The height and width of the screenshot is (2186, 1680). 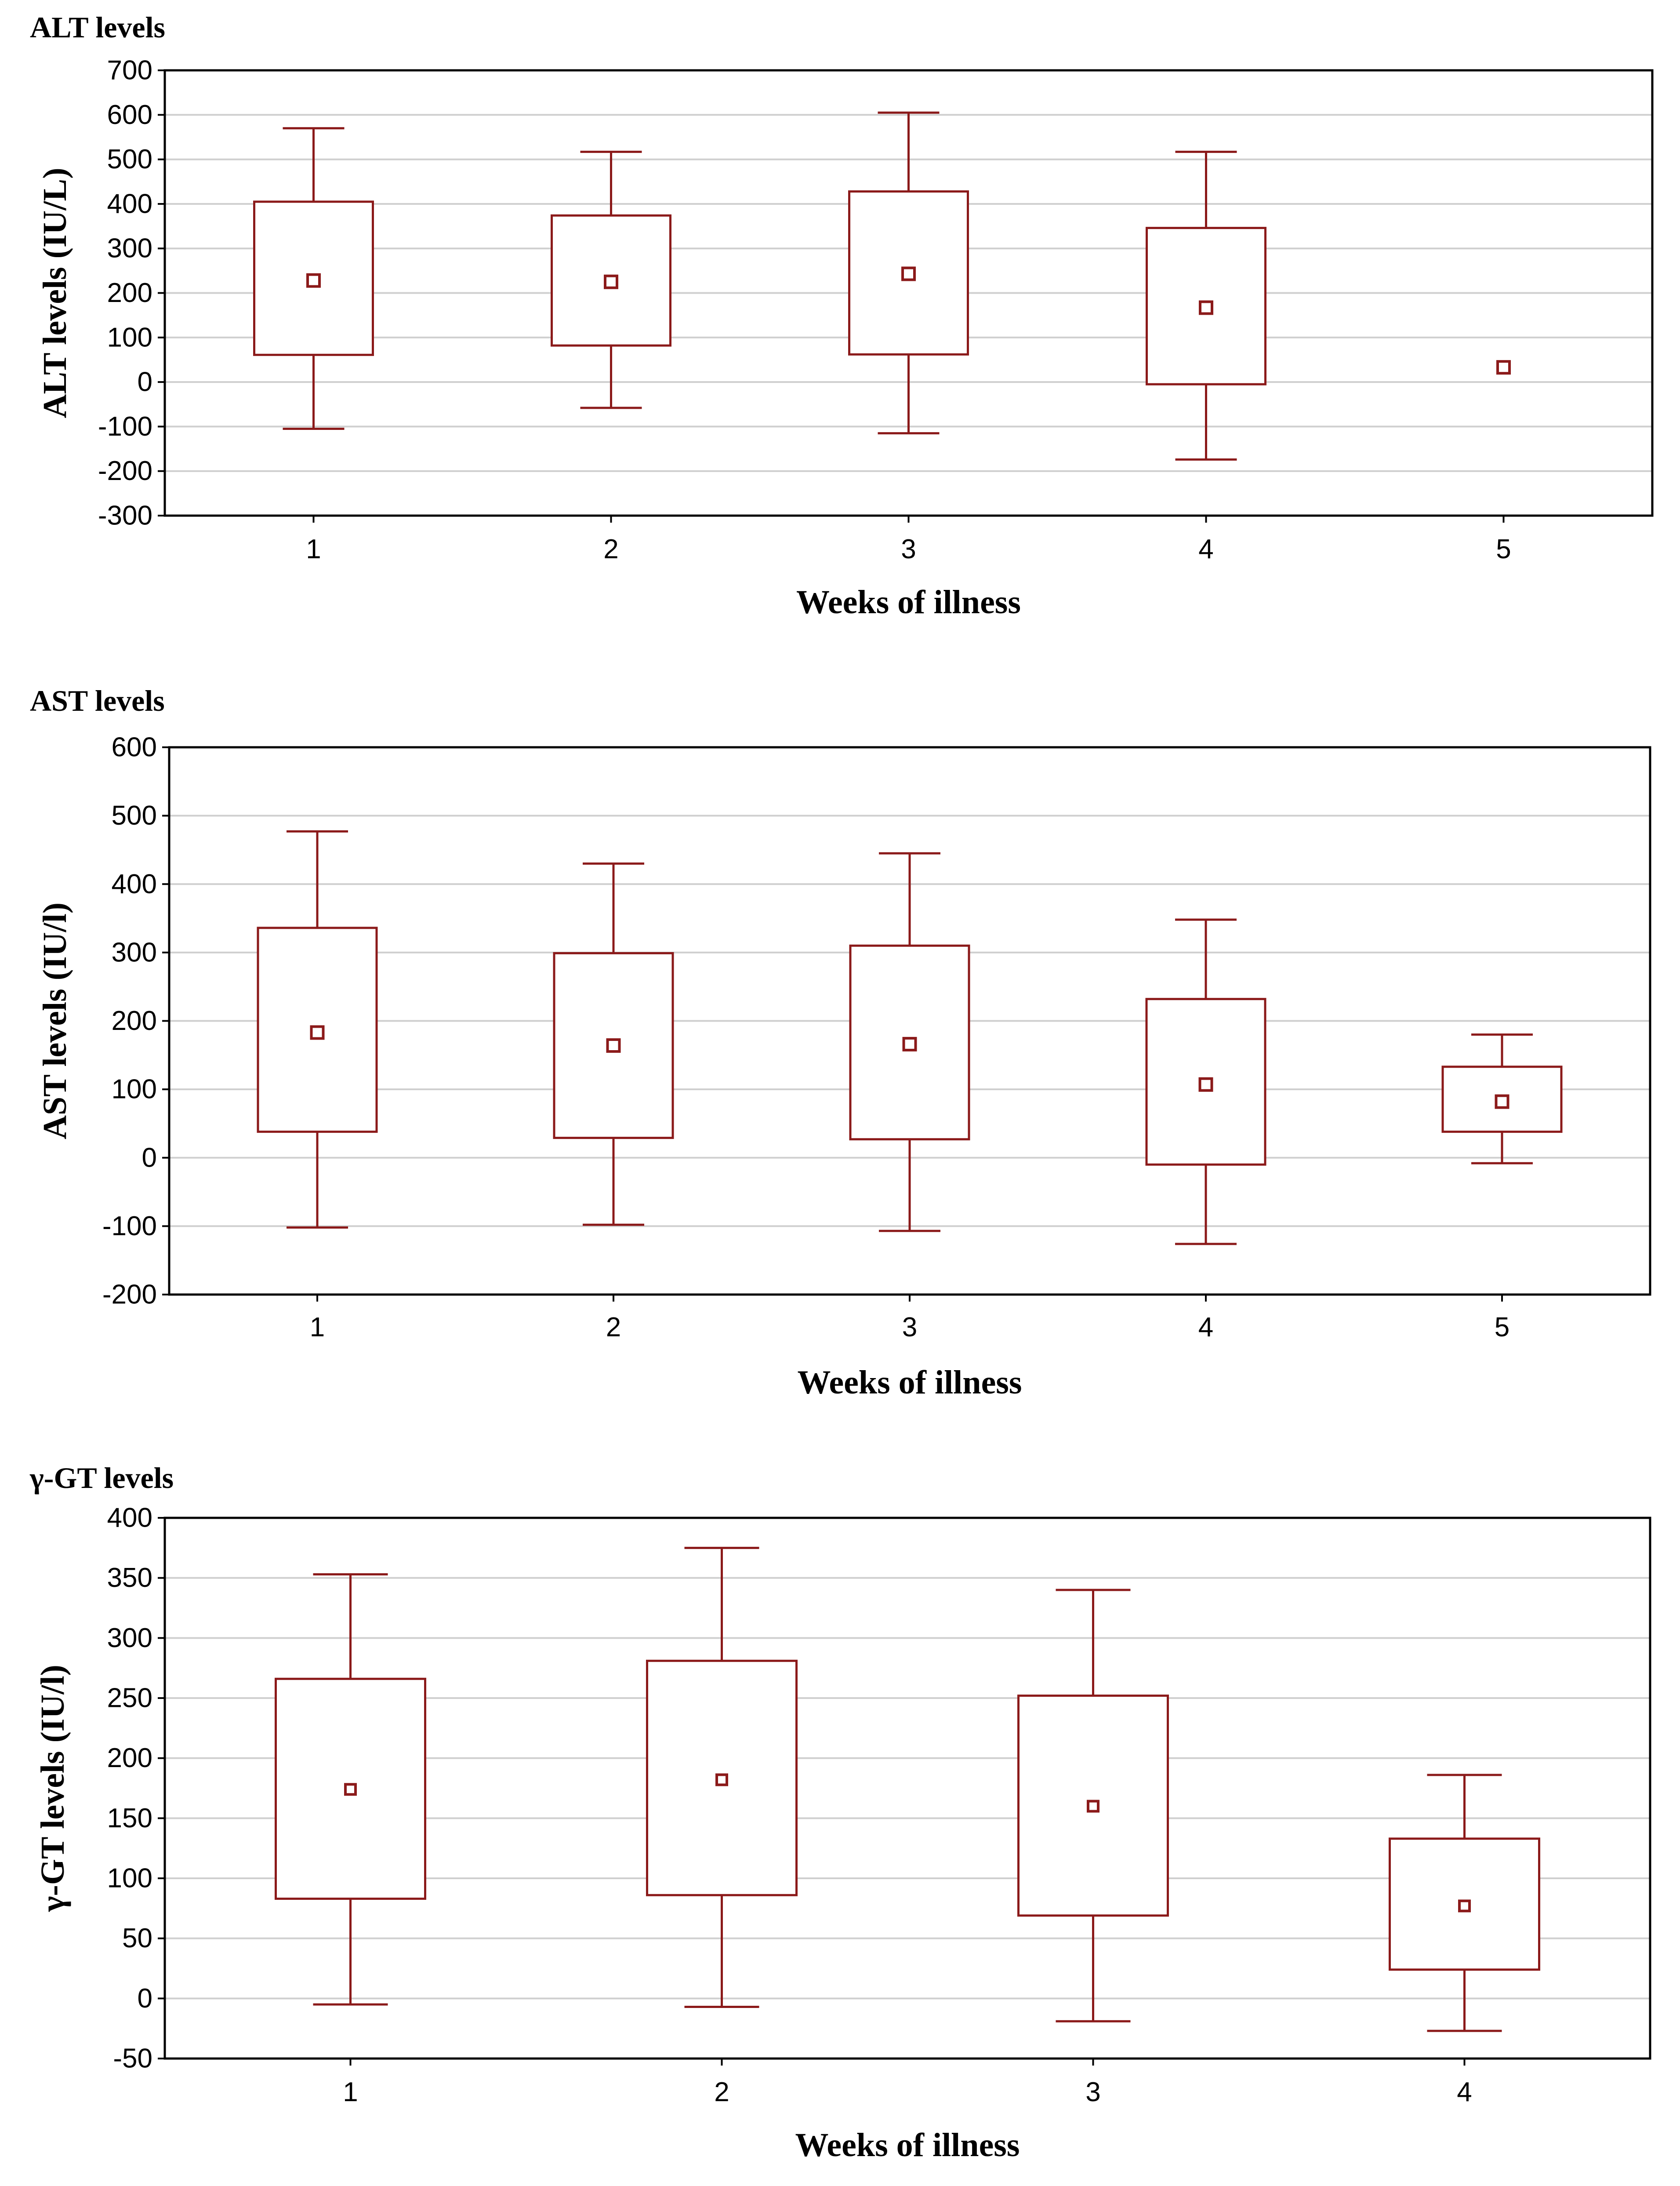 What do you see at coordinates (54, 1020) in the screenshot?
I see `y-axis-title: AST levels (IU/l)` at bounding box center [54, 1020].